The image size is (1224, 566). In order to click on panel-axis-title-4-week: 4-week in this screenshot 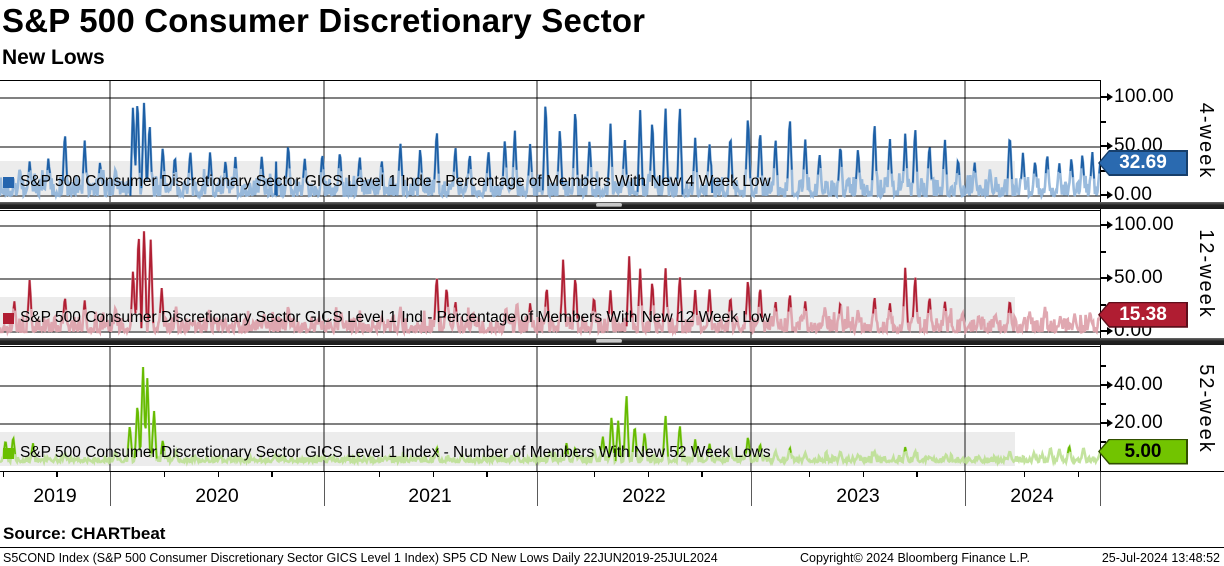, I will do `click(1206, 141)`.